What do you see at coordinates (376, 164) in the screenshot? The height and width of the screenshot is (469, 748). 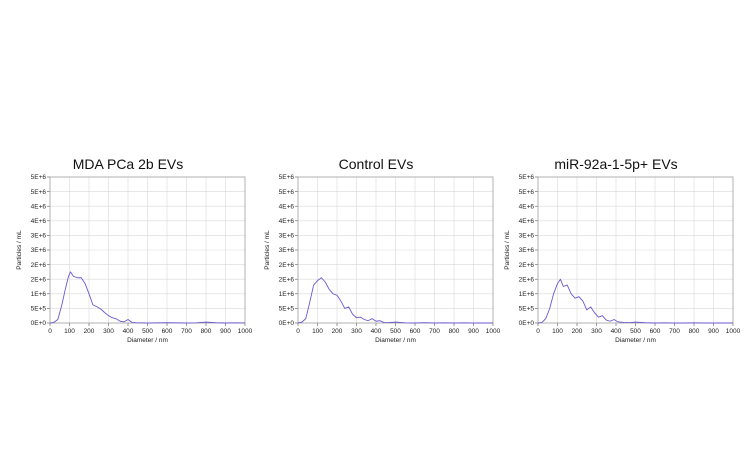 I see `chart-title: Control EVs` at bounding box center [376, 164].